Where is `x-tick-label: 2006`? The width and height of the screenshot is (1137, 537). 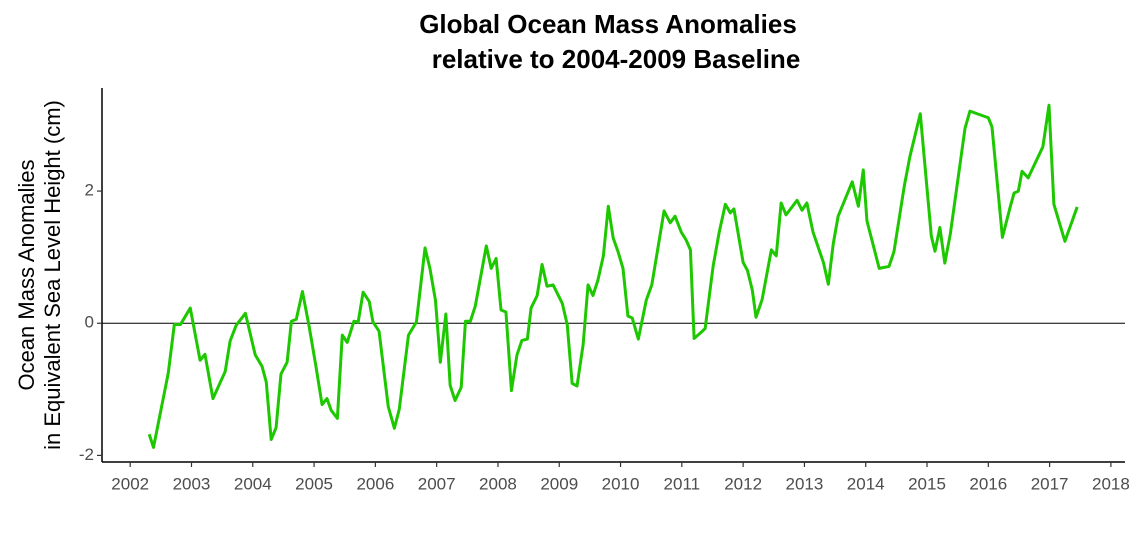
x-tick-label: 2006 is located at coordinates (375, 483).